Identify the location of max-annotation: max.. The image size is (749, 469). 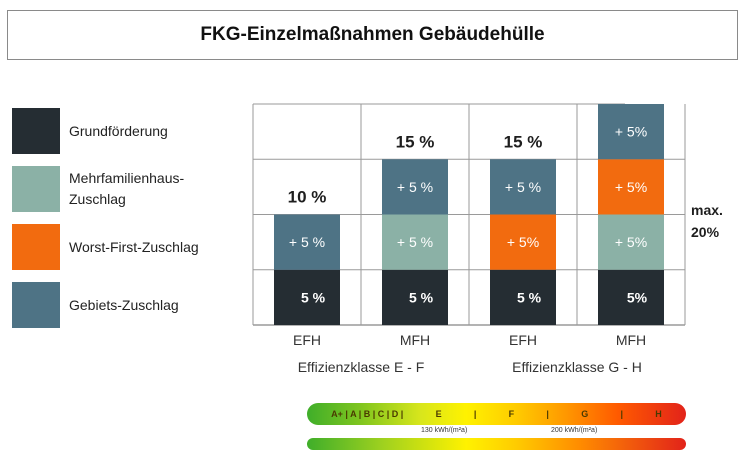
(707, 210).